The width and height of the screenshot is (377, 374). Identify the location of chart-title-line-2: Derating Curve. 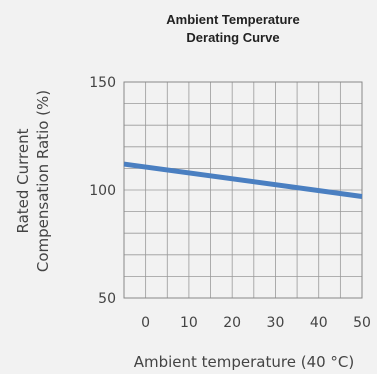
(232, 37).